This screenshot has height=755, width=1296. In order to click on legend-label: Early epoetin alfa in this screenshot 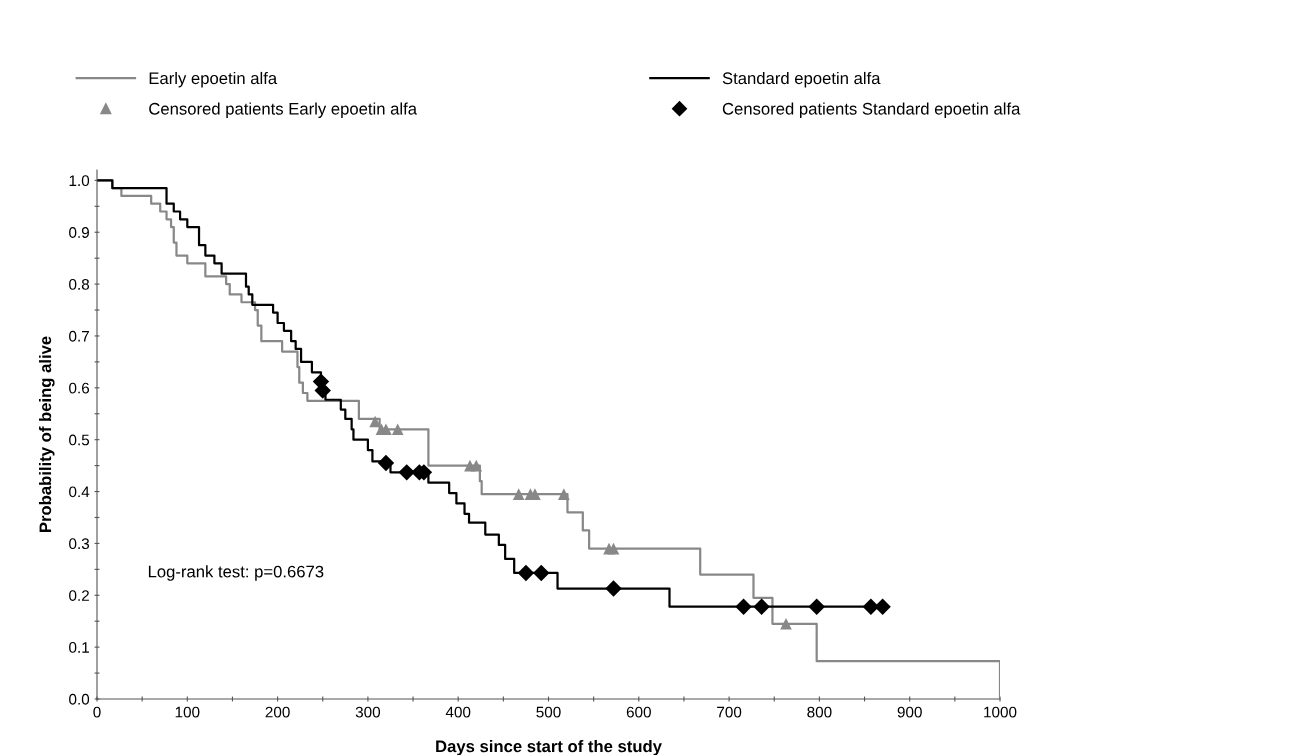, I will do `click(213, 79)`.